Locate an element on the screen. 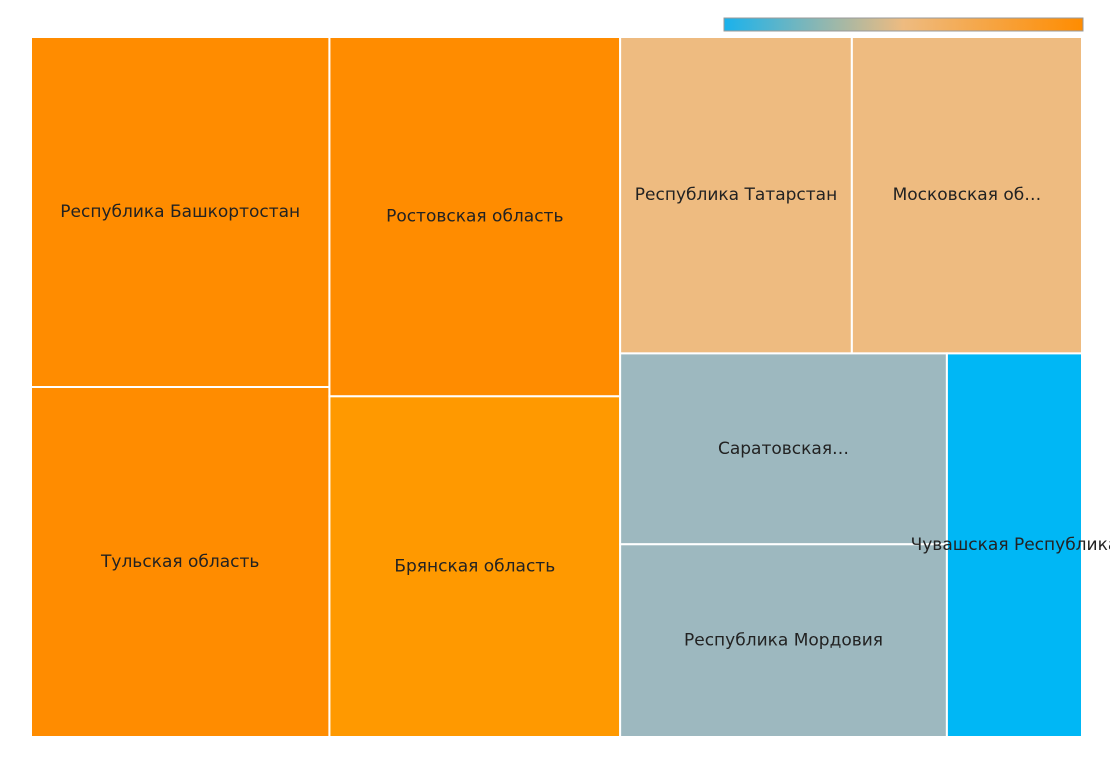 The width and height of the screenshot is (1110, 764). tile-label: Республика Мордовия is located at coordinates (783, 641).